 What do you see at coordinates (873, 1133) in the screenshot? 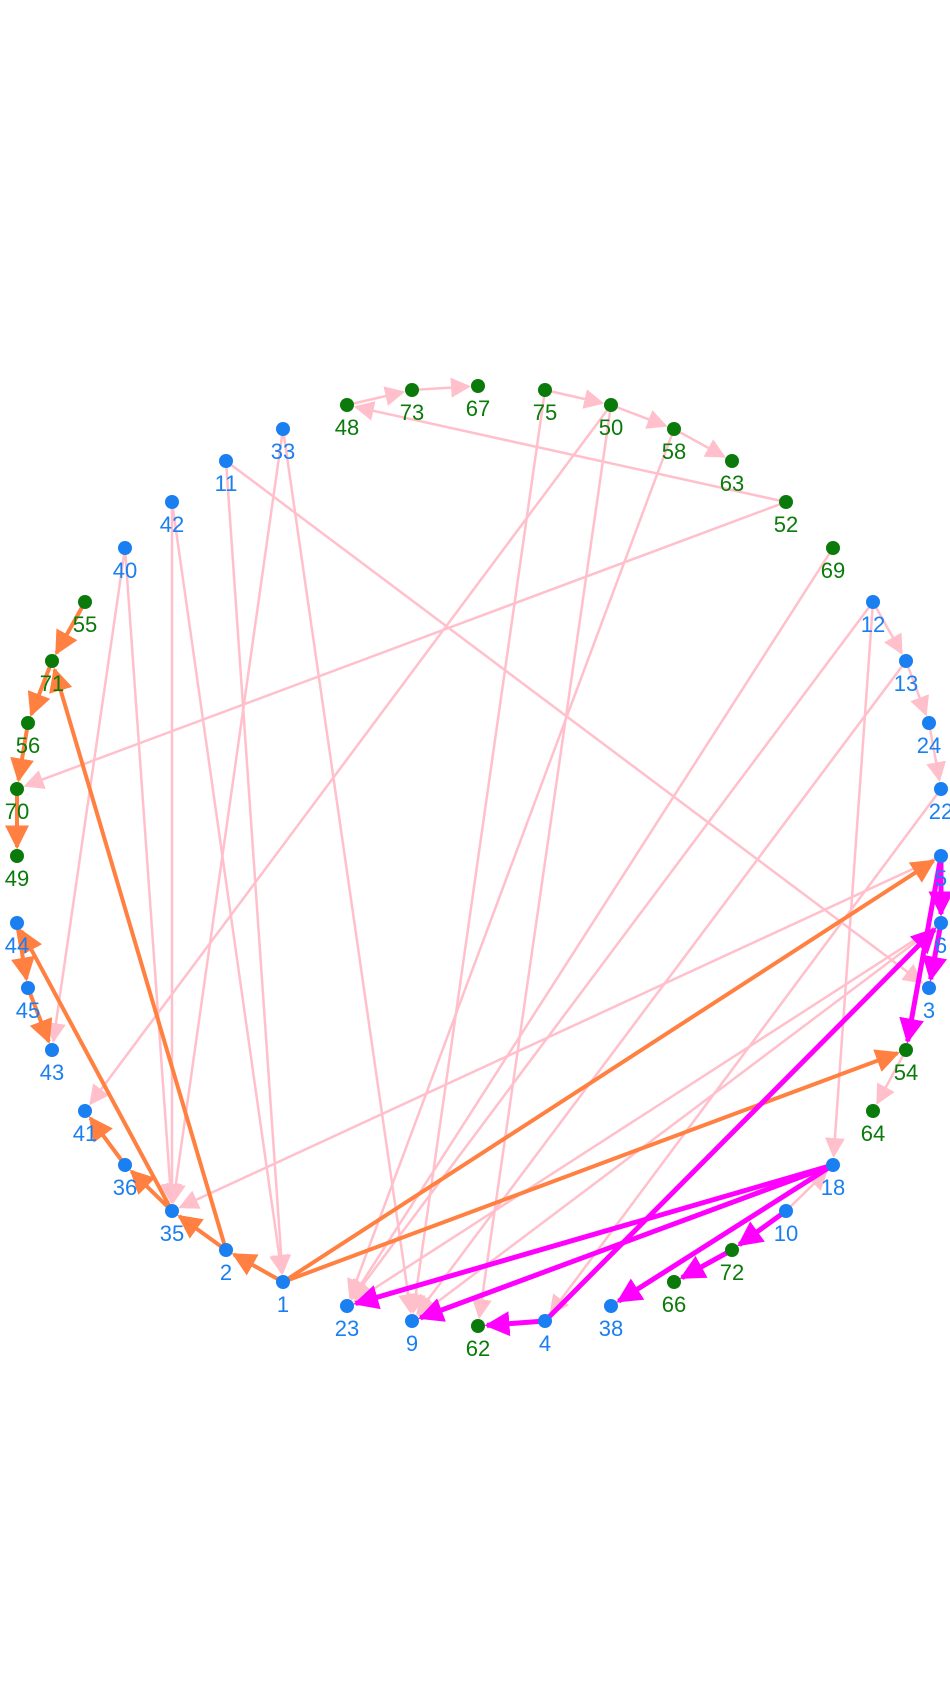
I see `node-label: 64` at bounding box center [873, 1133].